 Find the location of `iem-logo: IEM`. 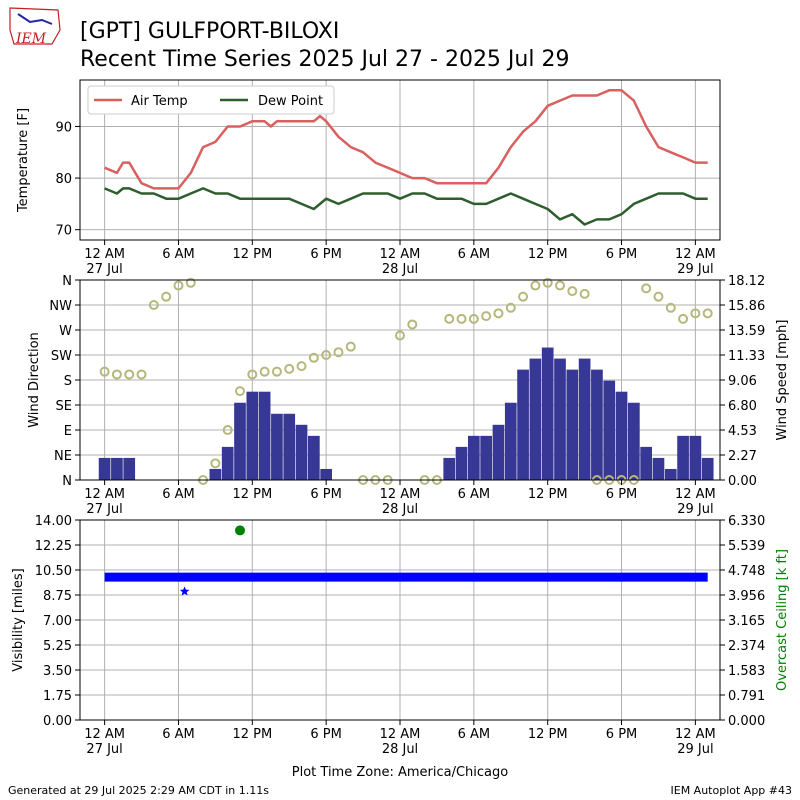

iem-logo: IEM is located at coordinates (35, 27).